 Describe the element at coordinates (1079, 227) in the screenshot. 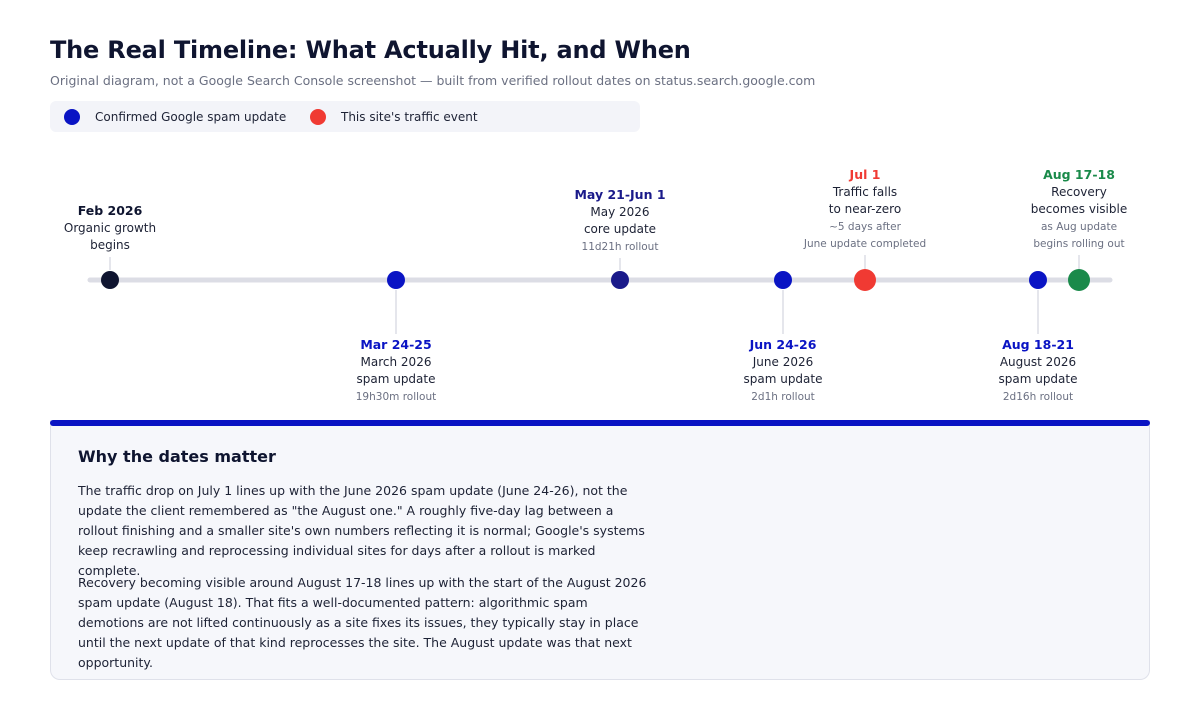

I see `event-note: as Aug update` at that location.